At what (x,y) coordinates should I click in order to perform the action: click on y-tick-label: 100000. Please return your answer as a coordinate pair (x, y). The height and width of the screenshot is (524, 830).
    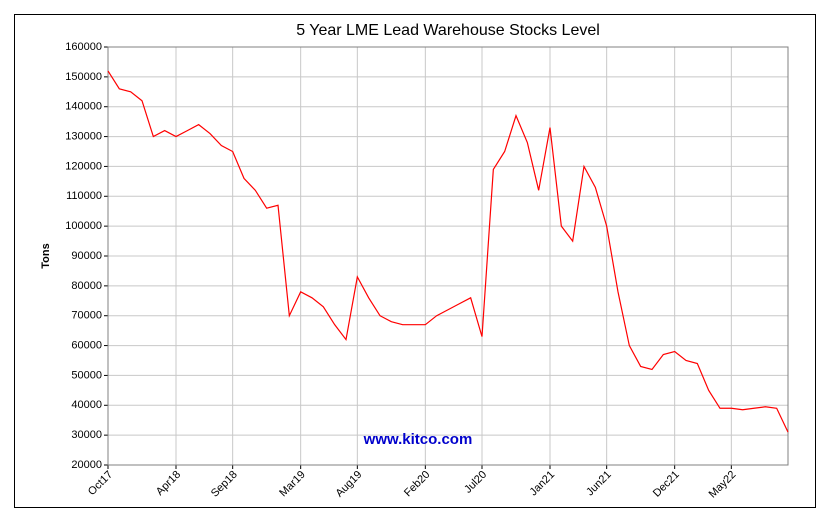
    Looking at the image, I should click on (83, 226).